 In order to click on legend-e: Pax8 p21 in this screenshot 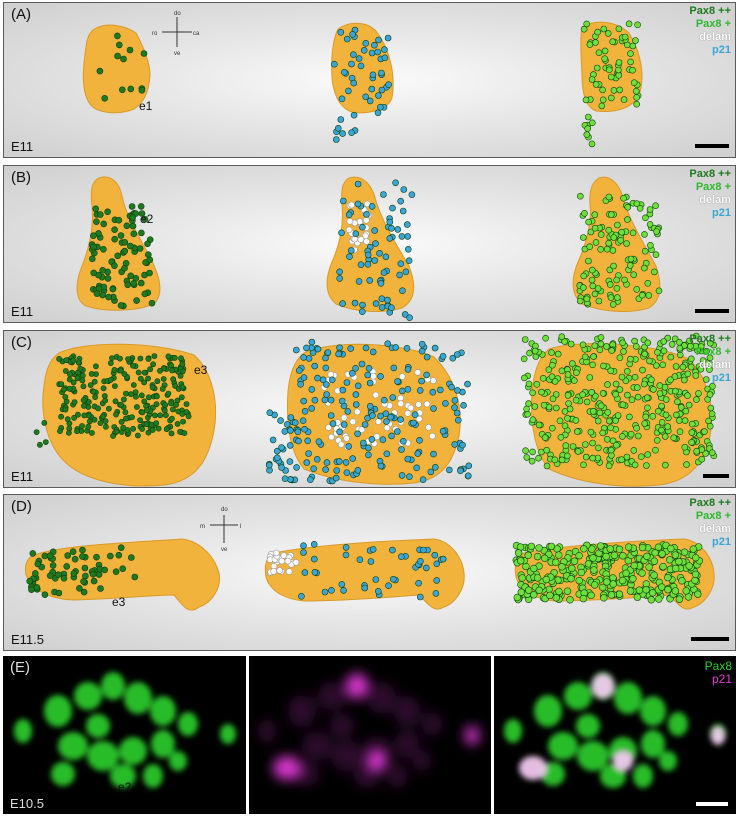, I will do `click(718, 673)`.